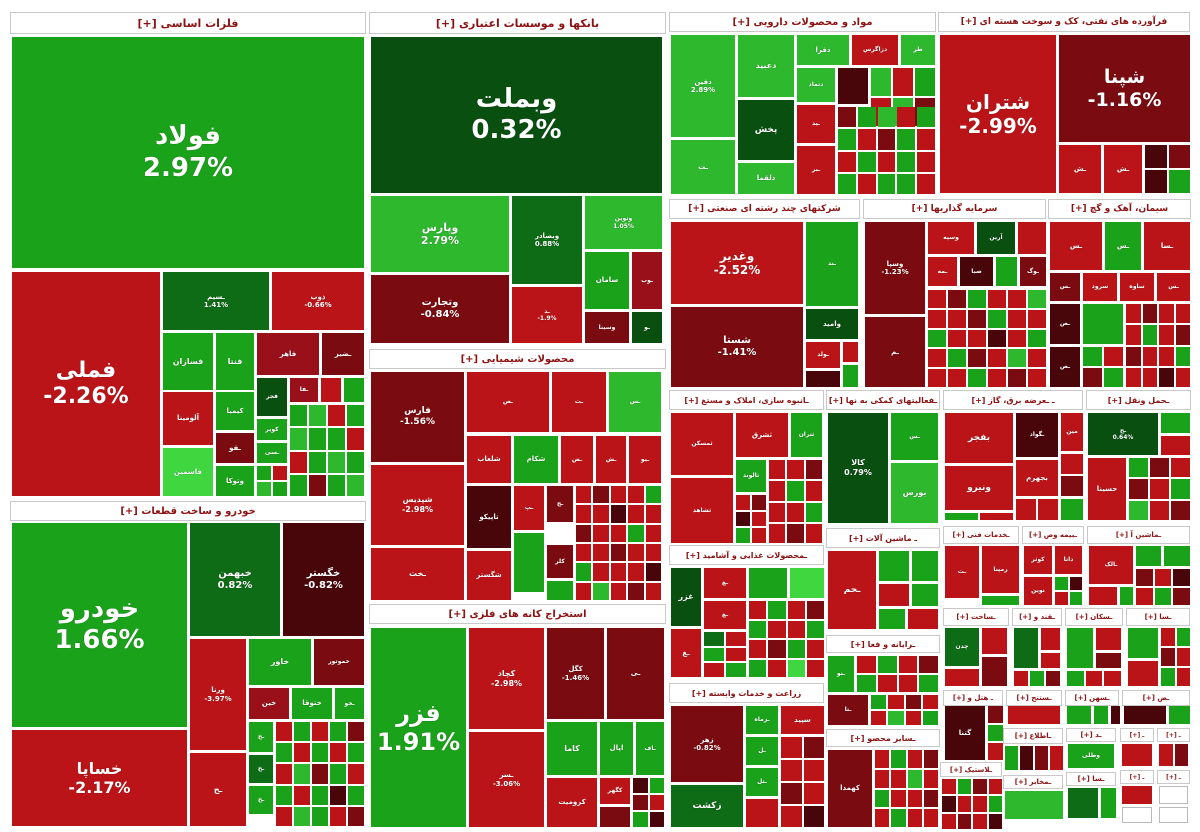  I want to click on tile-ـت: ـت, so click(962, 572).